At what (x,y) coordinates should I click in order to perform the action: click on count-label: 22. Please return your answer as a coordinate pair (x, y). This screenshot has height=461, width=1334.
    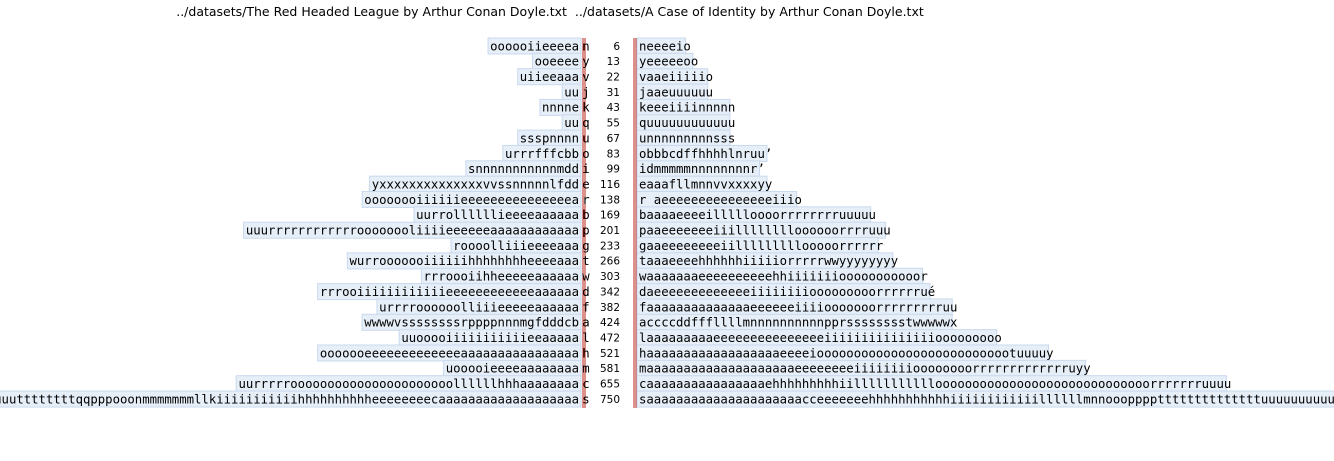
    Looking at the image, I should click on (613, 78).